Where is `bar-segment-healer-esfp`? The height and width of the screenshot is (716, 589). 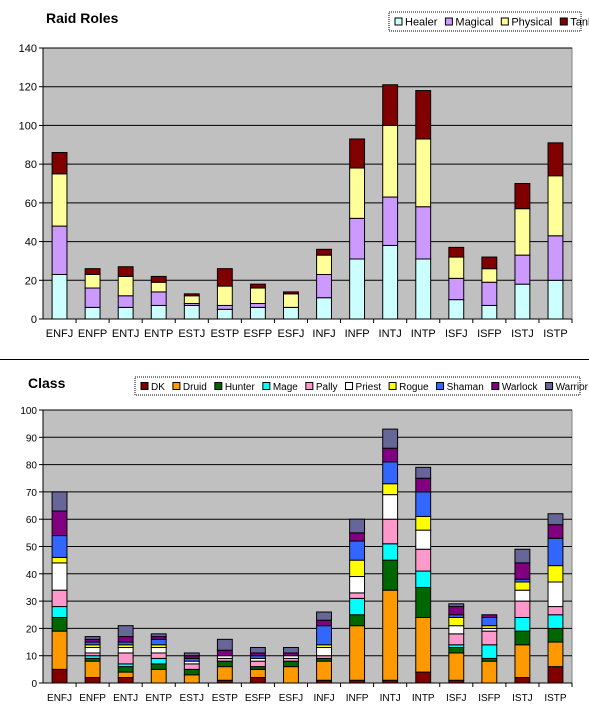
bar-segment-healer-esfp is located at coordinates (257, 313).